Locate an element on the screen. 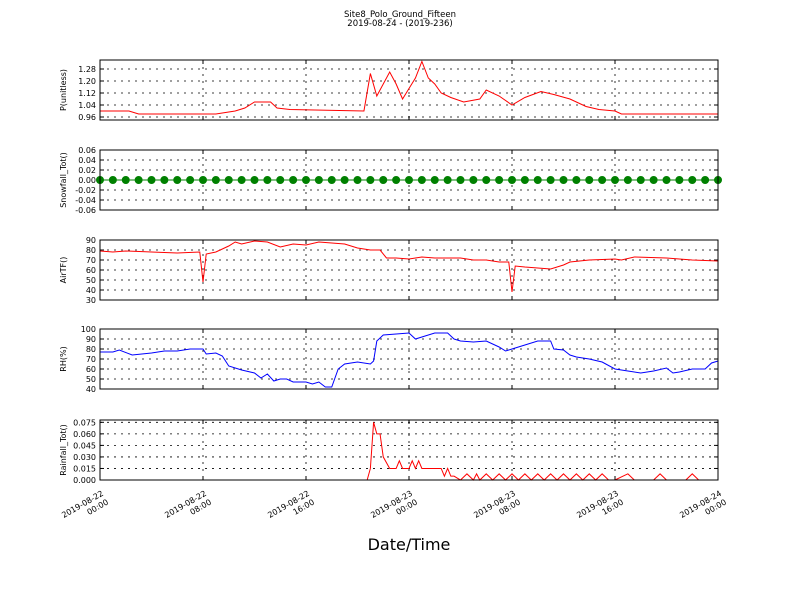 The width and height of the screenshot is (800, 600). figure-subtitle: 2019-08-24 - (2019-236) is located at coordinates (399, 24).